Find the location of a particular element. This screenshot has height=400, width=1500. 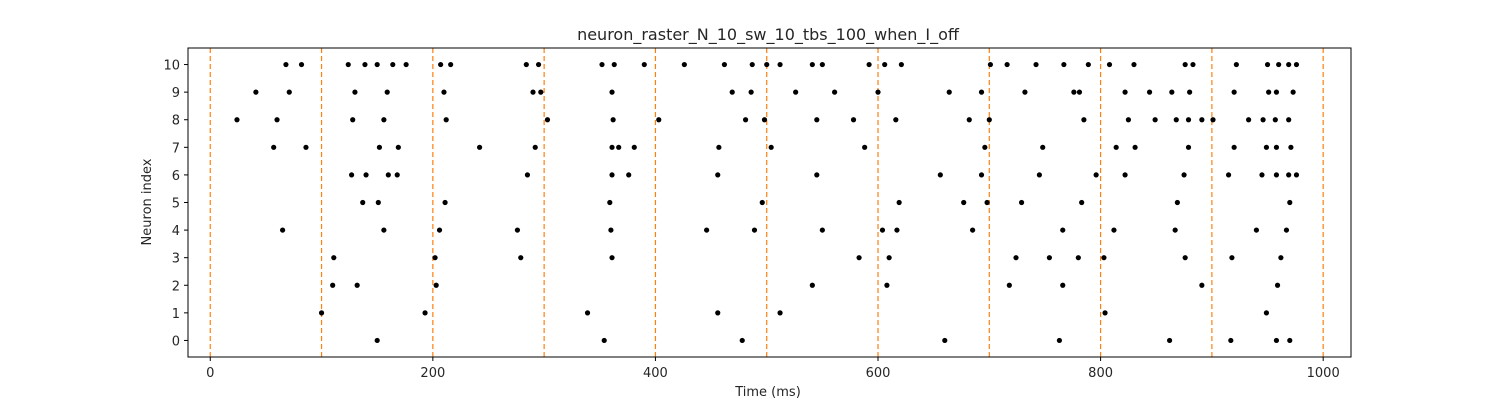

y-tick-label: 2 is located at coordinates (176, 286).